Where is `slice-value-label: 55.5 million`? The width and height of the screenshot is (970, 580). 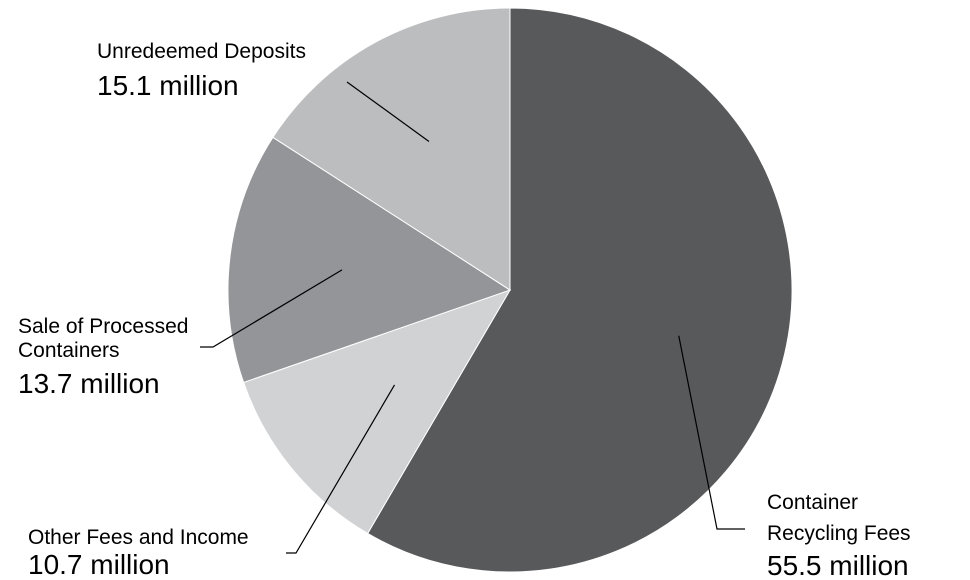
slice-value-label: 55.5 million is located at coordinates (838, 565).